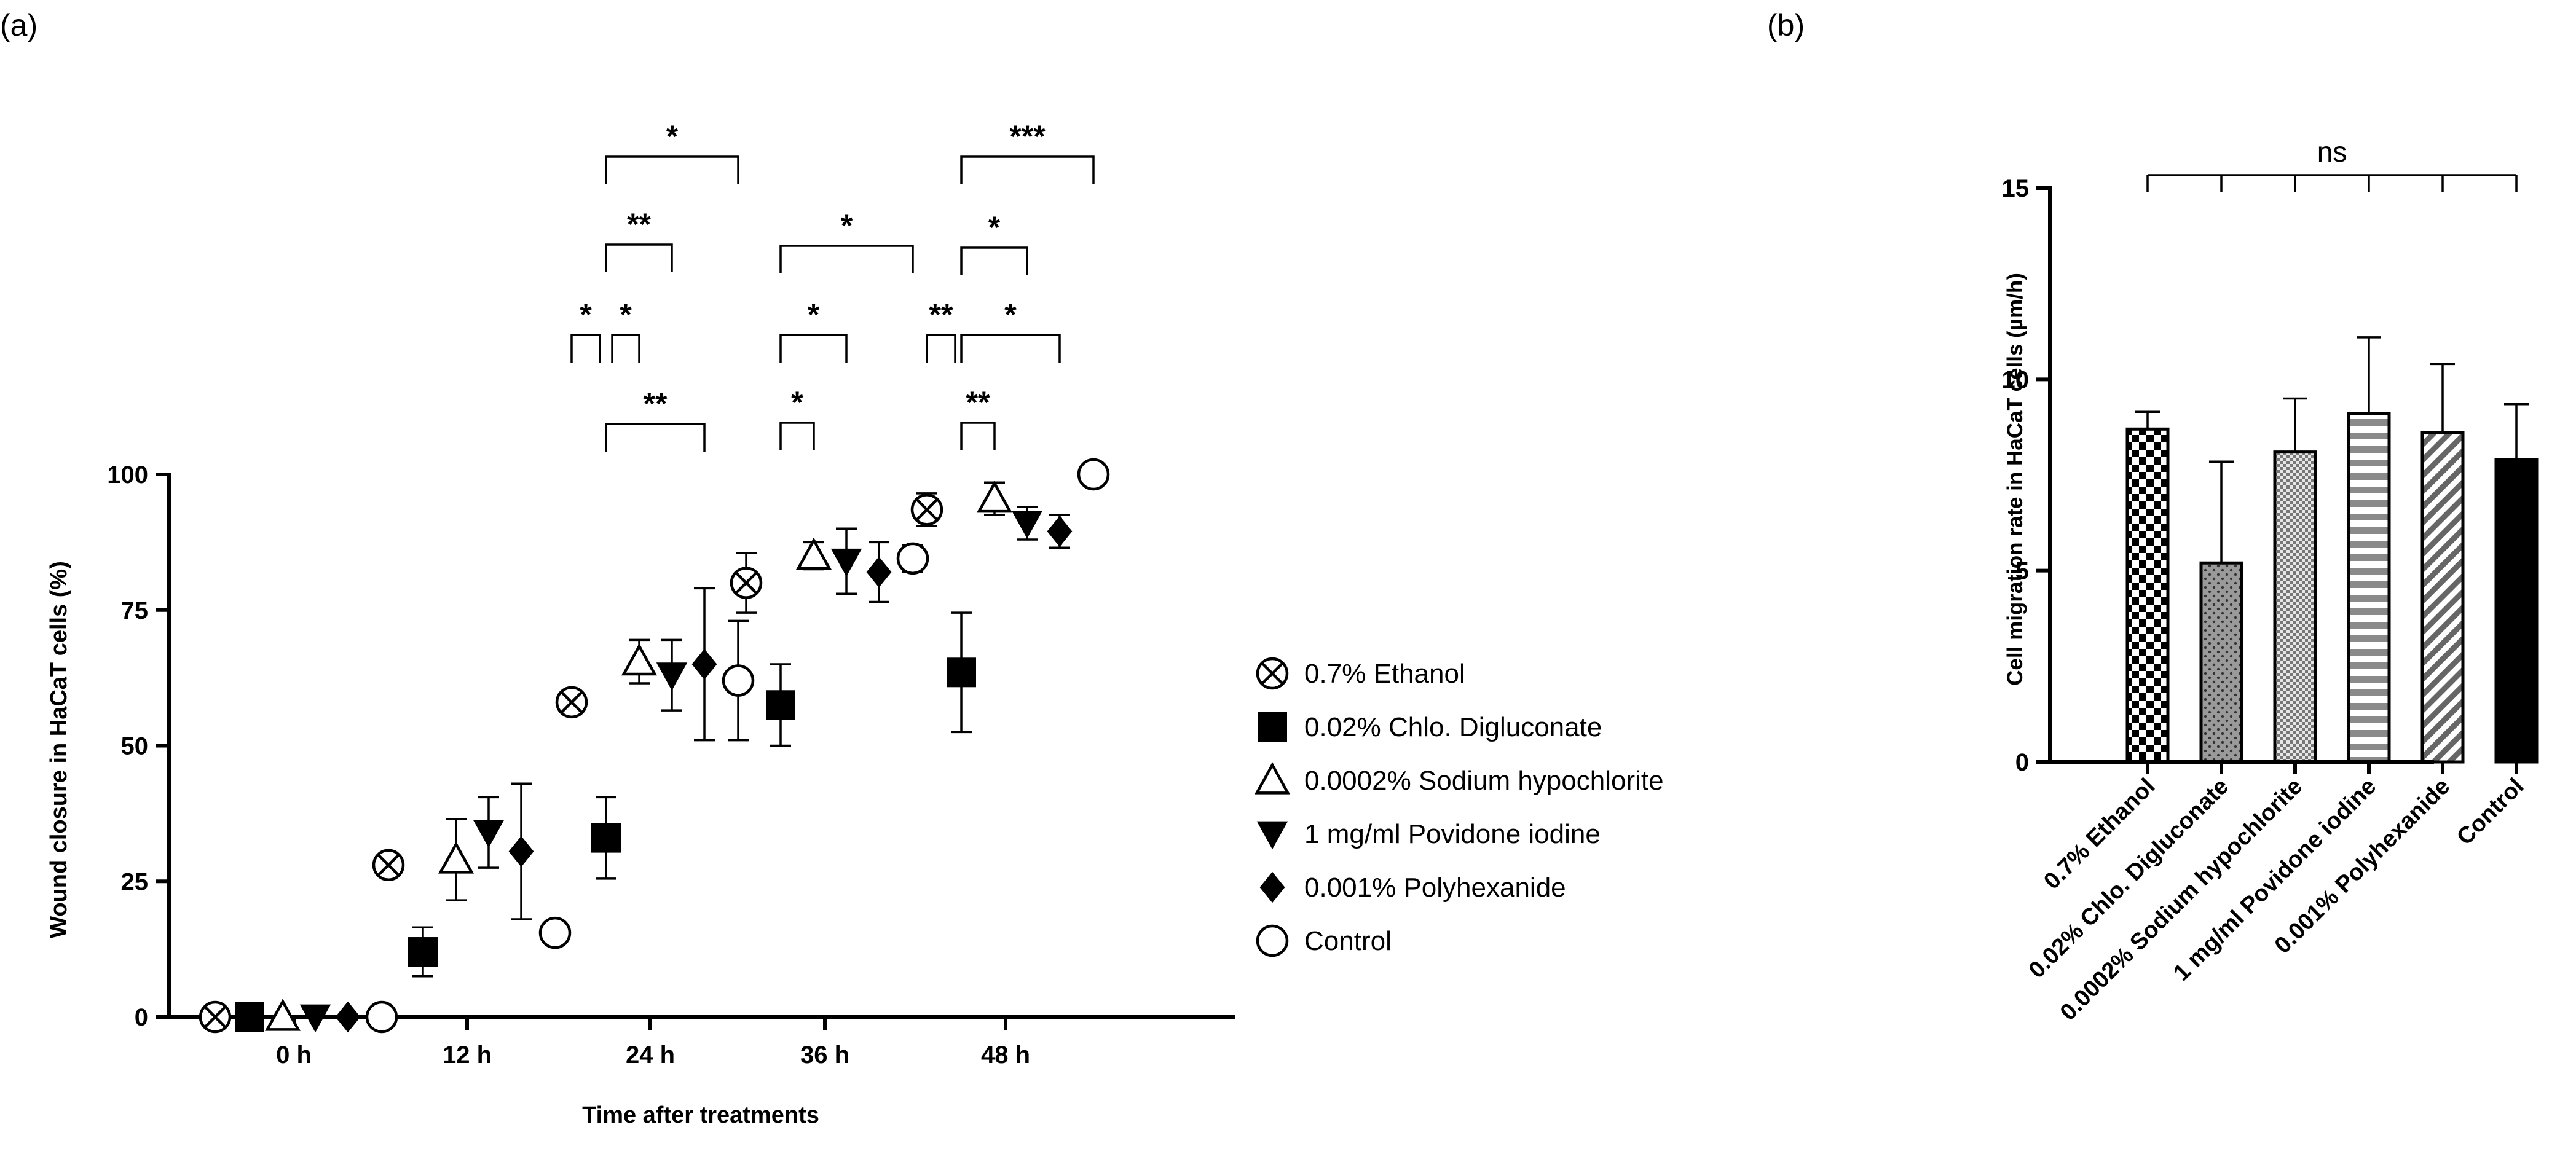  Describe the element at coordinates (468, 1055) in the screenshot. I see `chart-a-xtick-label: 12 h` at that location.